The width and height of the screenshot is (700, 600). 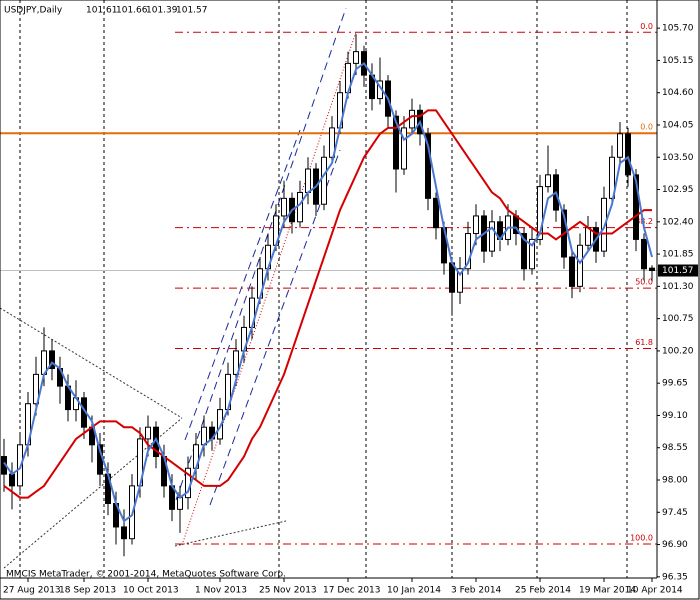 What do you see at coordinates (32, 591) in the screenshot?
I see `x-tick-label: 27 Aug 2013` at bounding box center [32, 591].